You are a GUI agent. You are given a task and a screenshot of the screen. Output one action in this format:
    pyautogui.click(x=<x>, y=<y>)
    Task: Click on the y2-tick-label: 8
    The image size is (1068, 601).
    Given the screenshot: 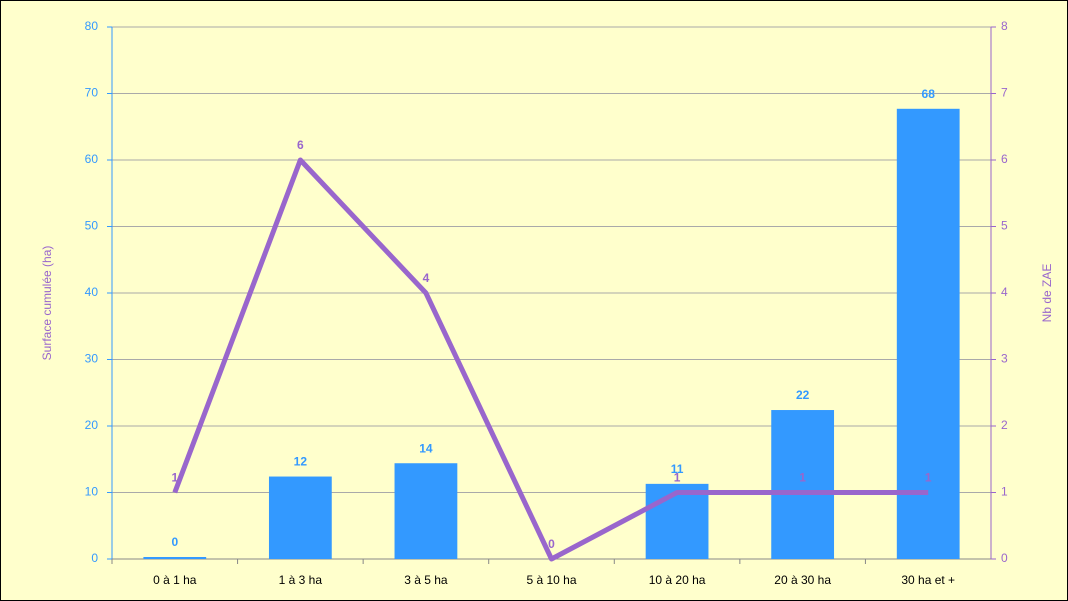 What is the action you would take?
    pyautogui.click(x=1004, y=26)
    